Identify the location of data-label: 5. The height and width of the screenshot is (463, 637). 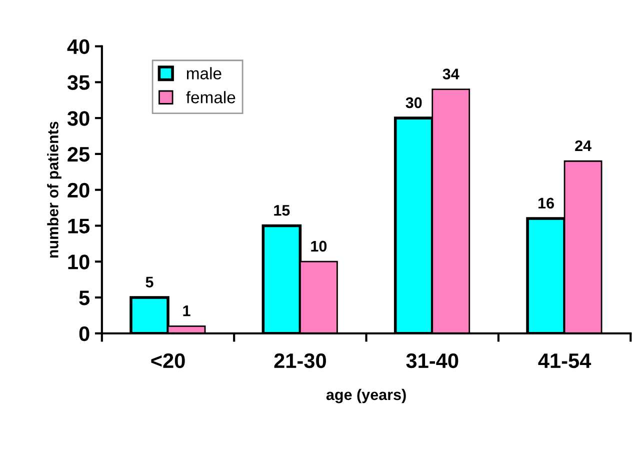
(150, 282).